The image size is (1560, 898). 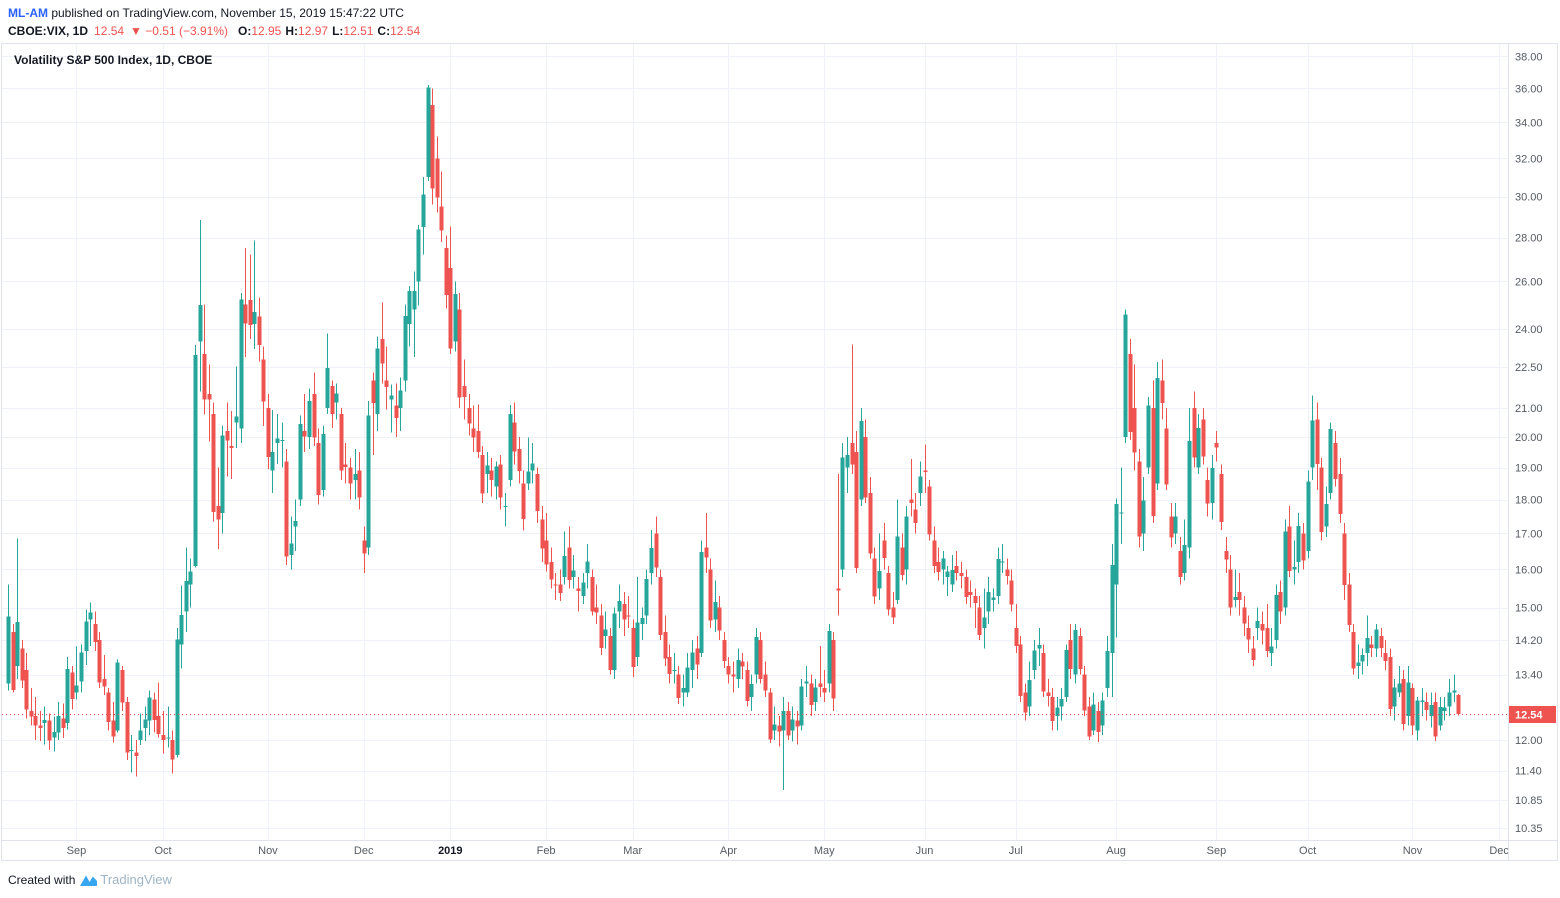 What do you see at coordinates (1529, 676) in the screenshot?
I see `y-axis-tick-label: 13.40` at bounding box center [1529, 676].